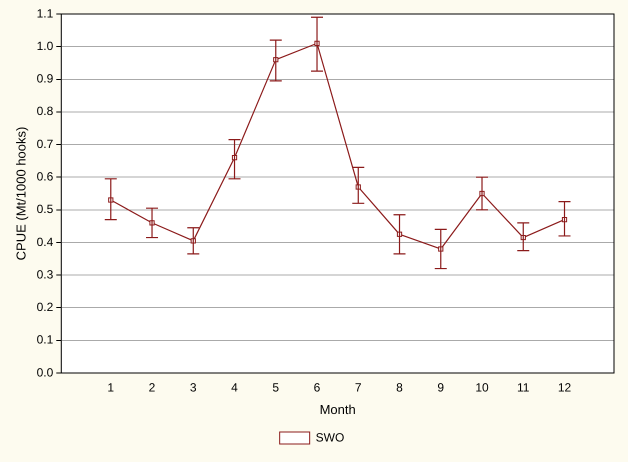 The image size is (628, 462). Describe the element at coordinates (45, 176) in the screenshot. I see `y-tick-label: 0.6` at that location.